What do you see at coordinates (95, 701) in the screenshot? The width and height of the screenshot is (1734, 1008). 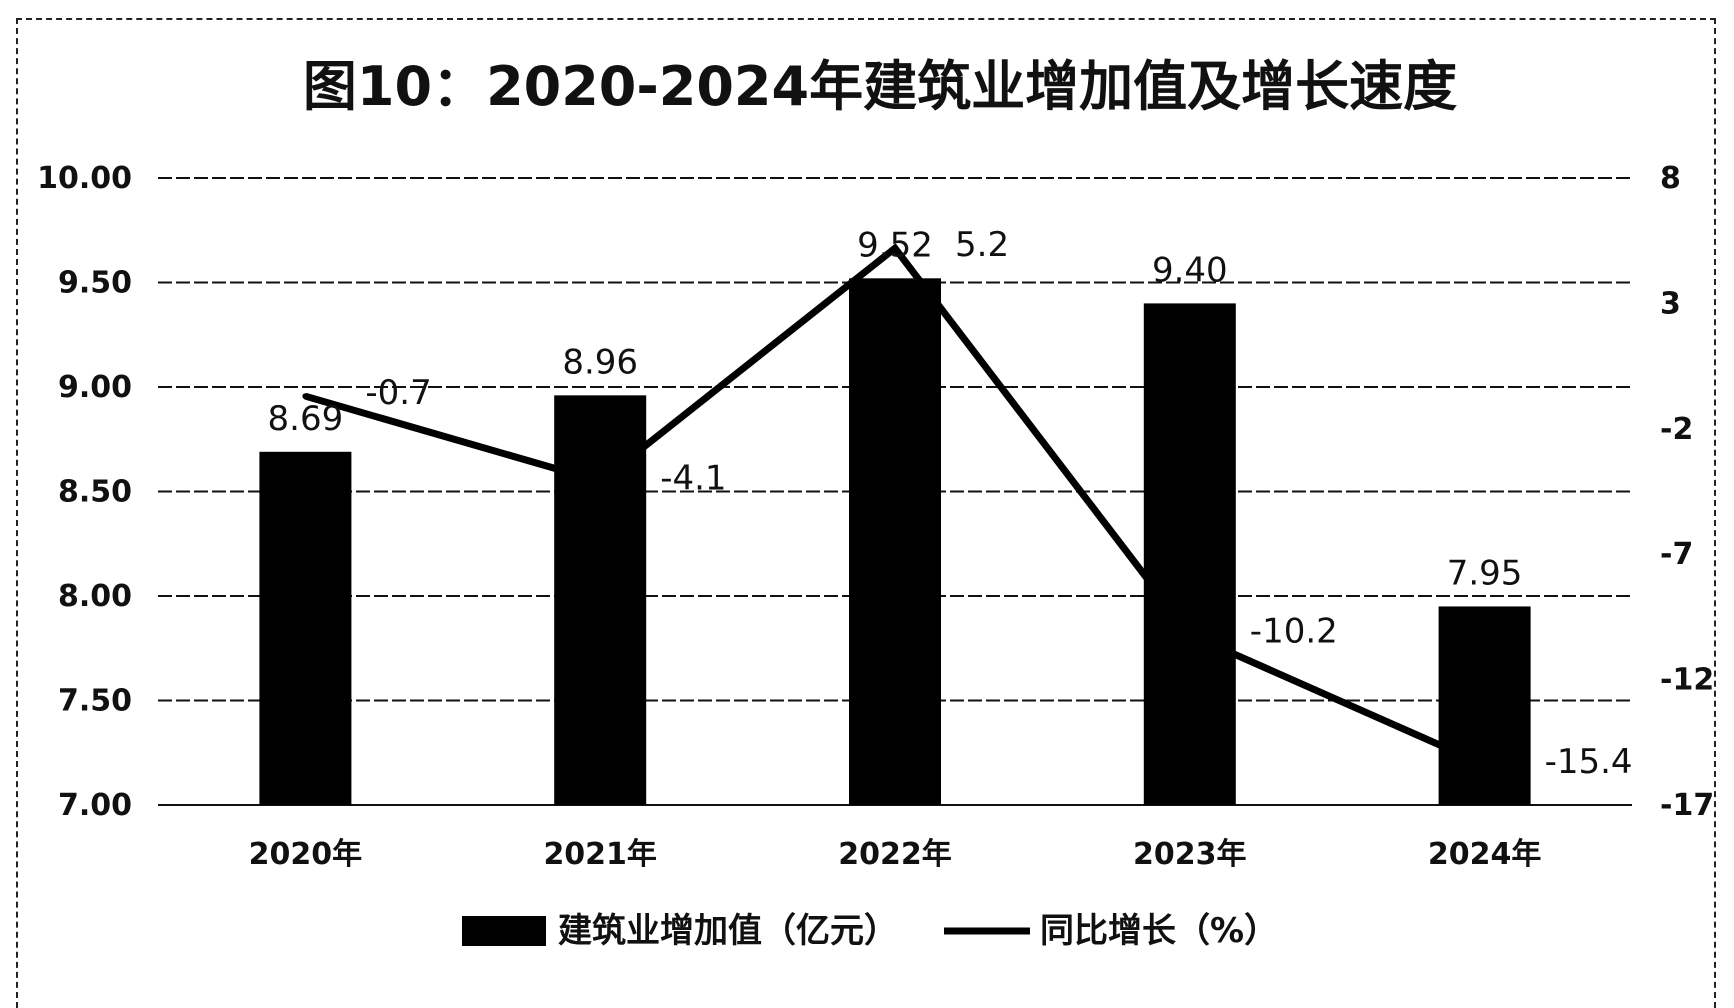 I see `y-left-tick-label: 7.50` at bounding box center [95, 701].